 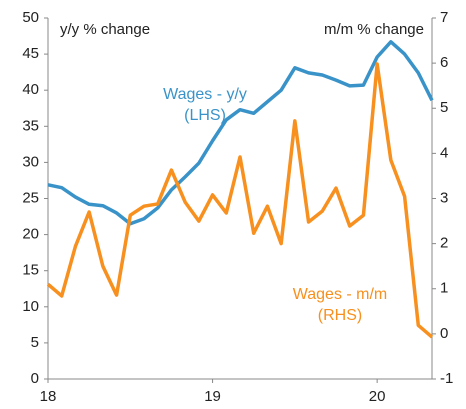 What do you see at coordinates (444, 17) in the screenshot?
I see `y2-tick-label: 7` at bounding box center [444, 17].